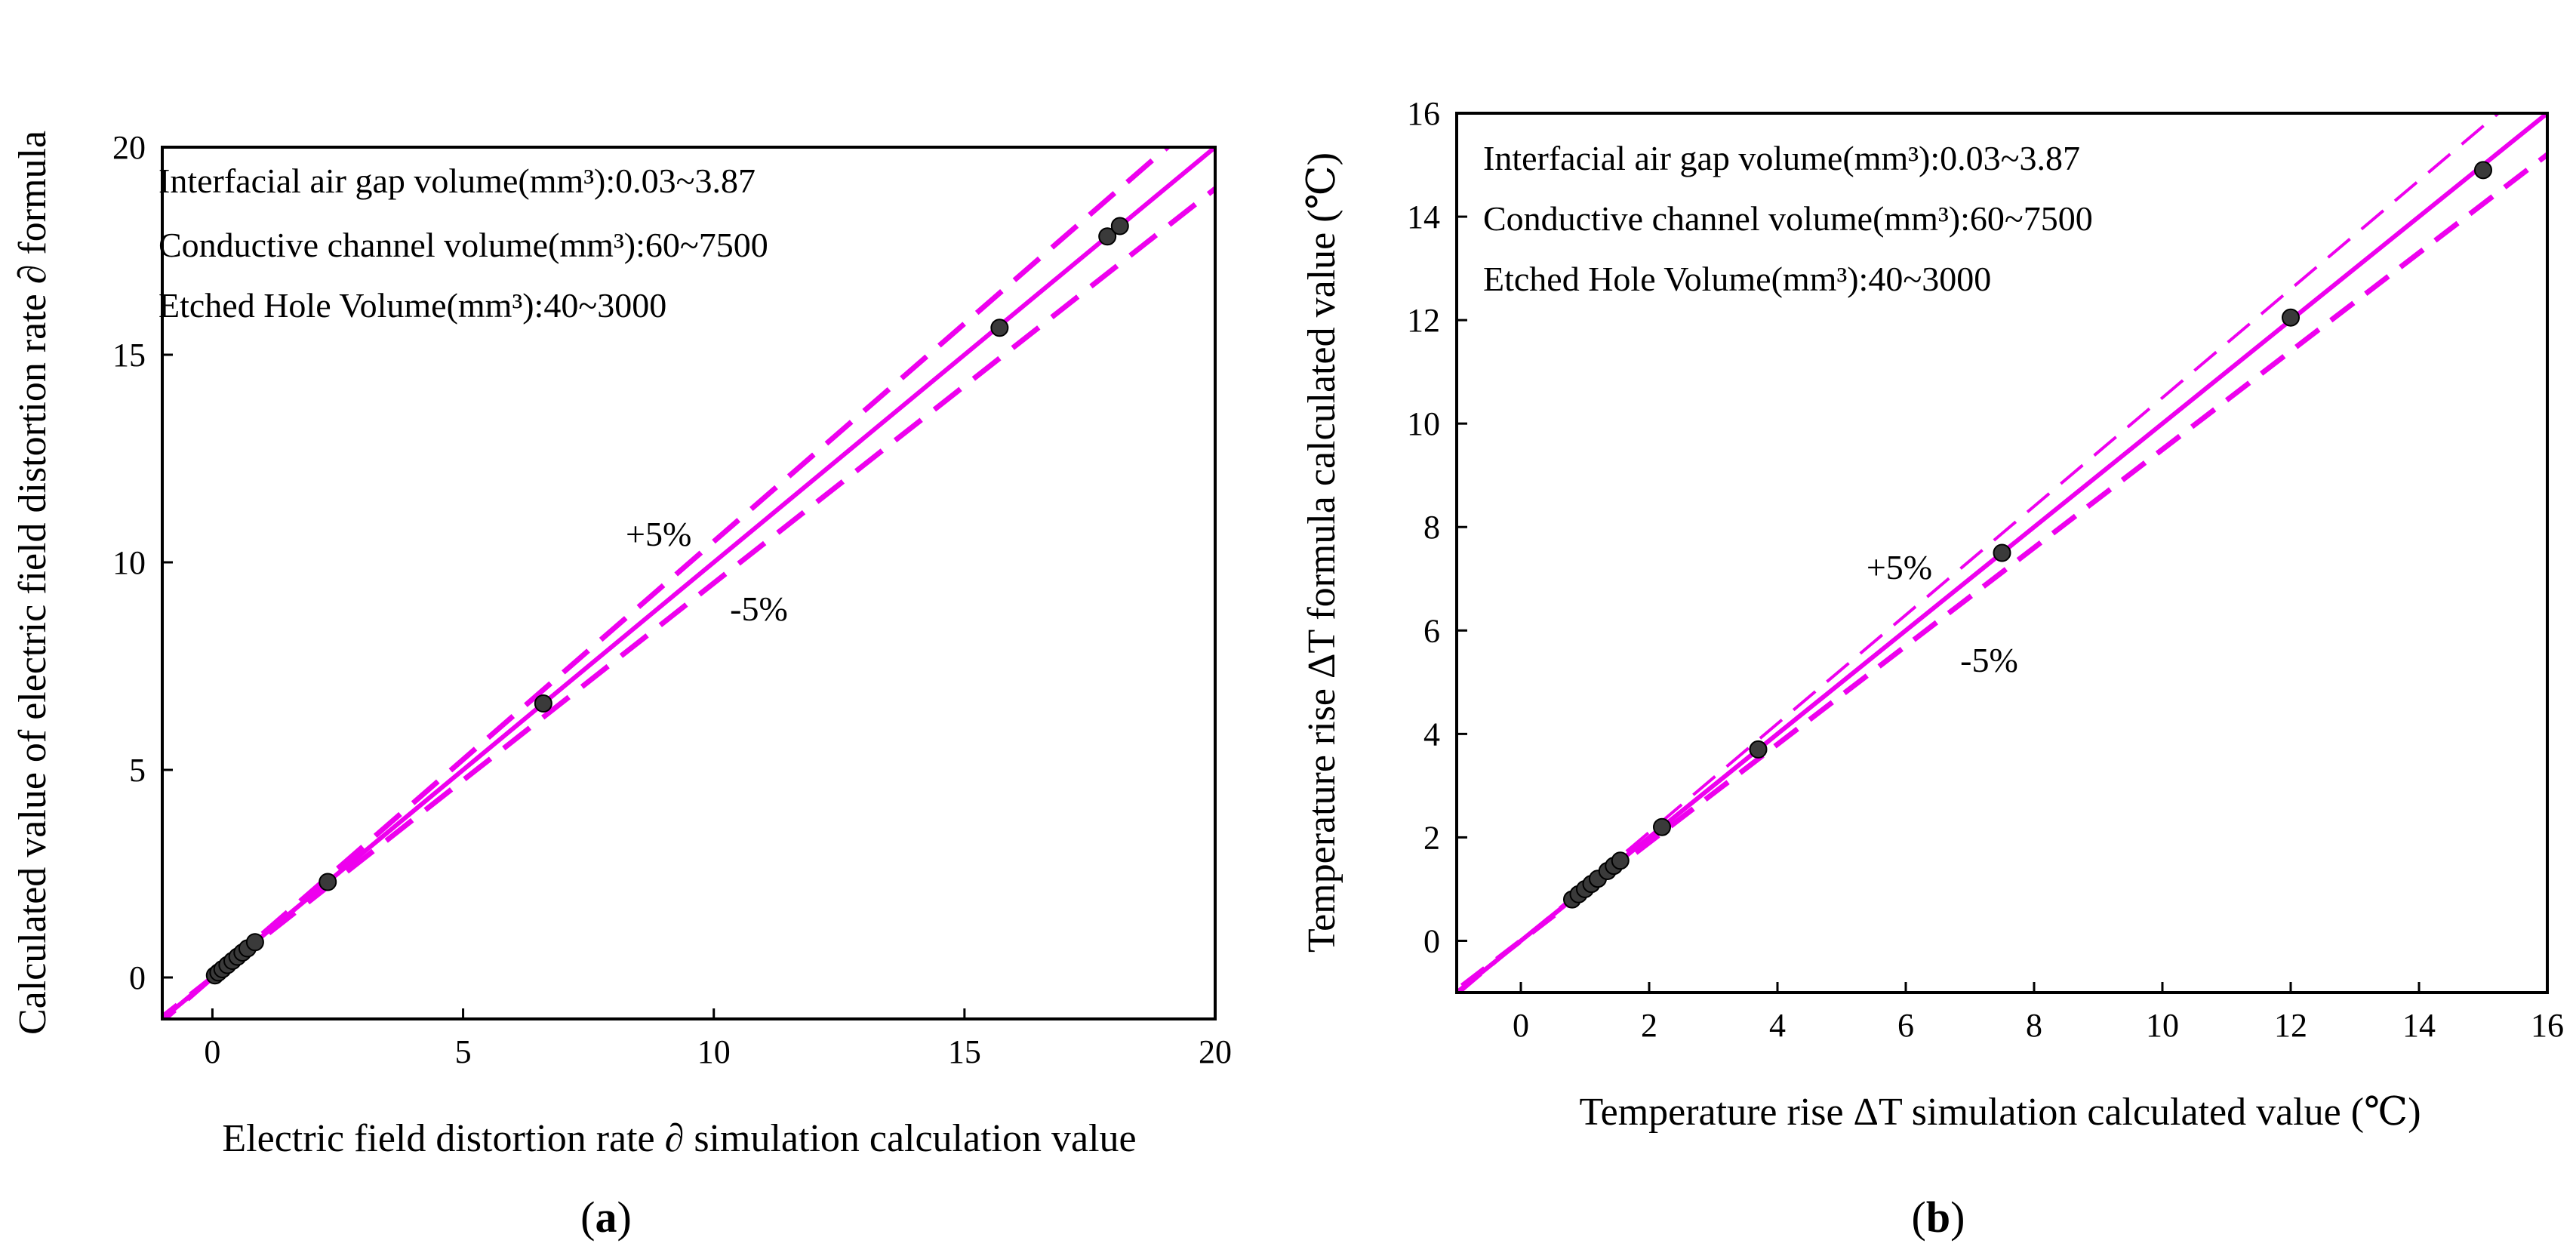 Image resolution: width=2576 pixels, height=1259 pixels. I want to click on y-tick-label: 14, so click(1423, 217).